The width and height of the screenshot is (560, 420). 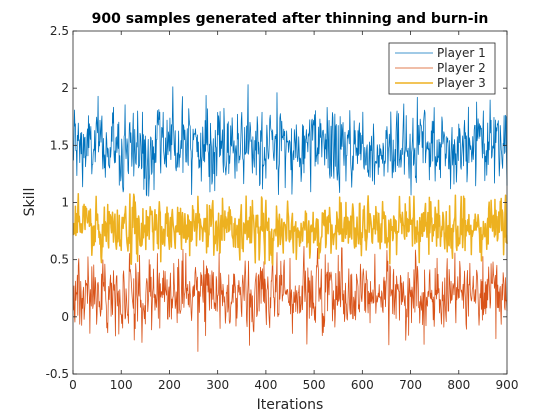 I want to click on x-tick-label: 100, so click(x=121, y=385).